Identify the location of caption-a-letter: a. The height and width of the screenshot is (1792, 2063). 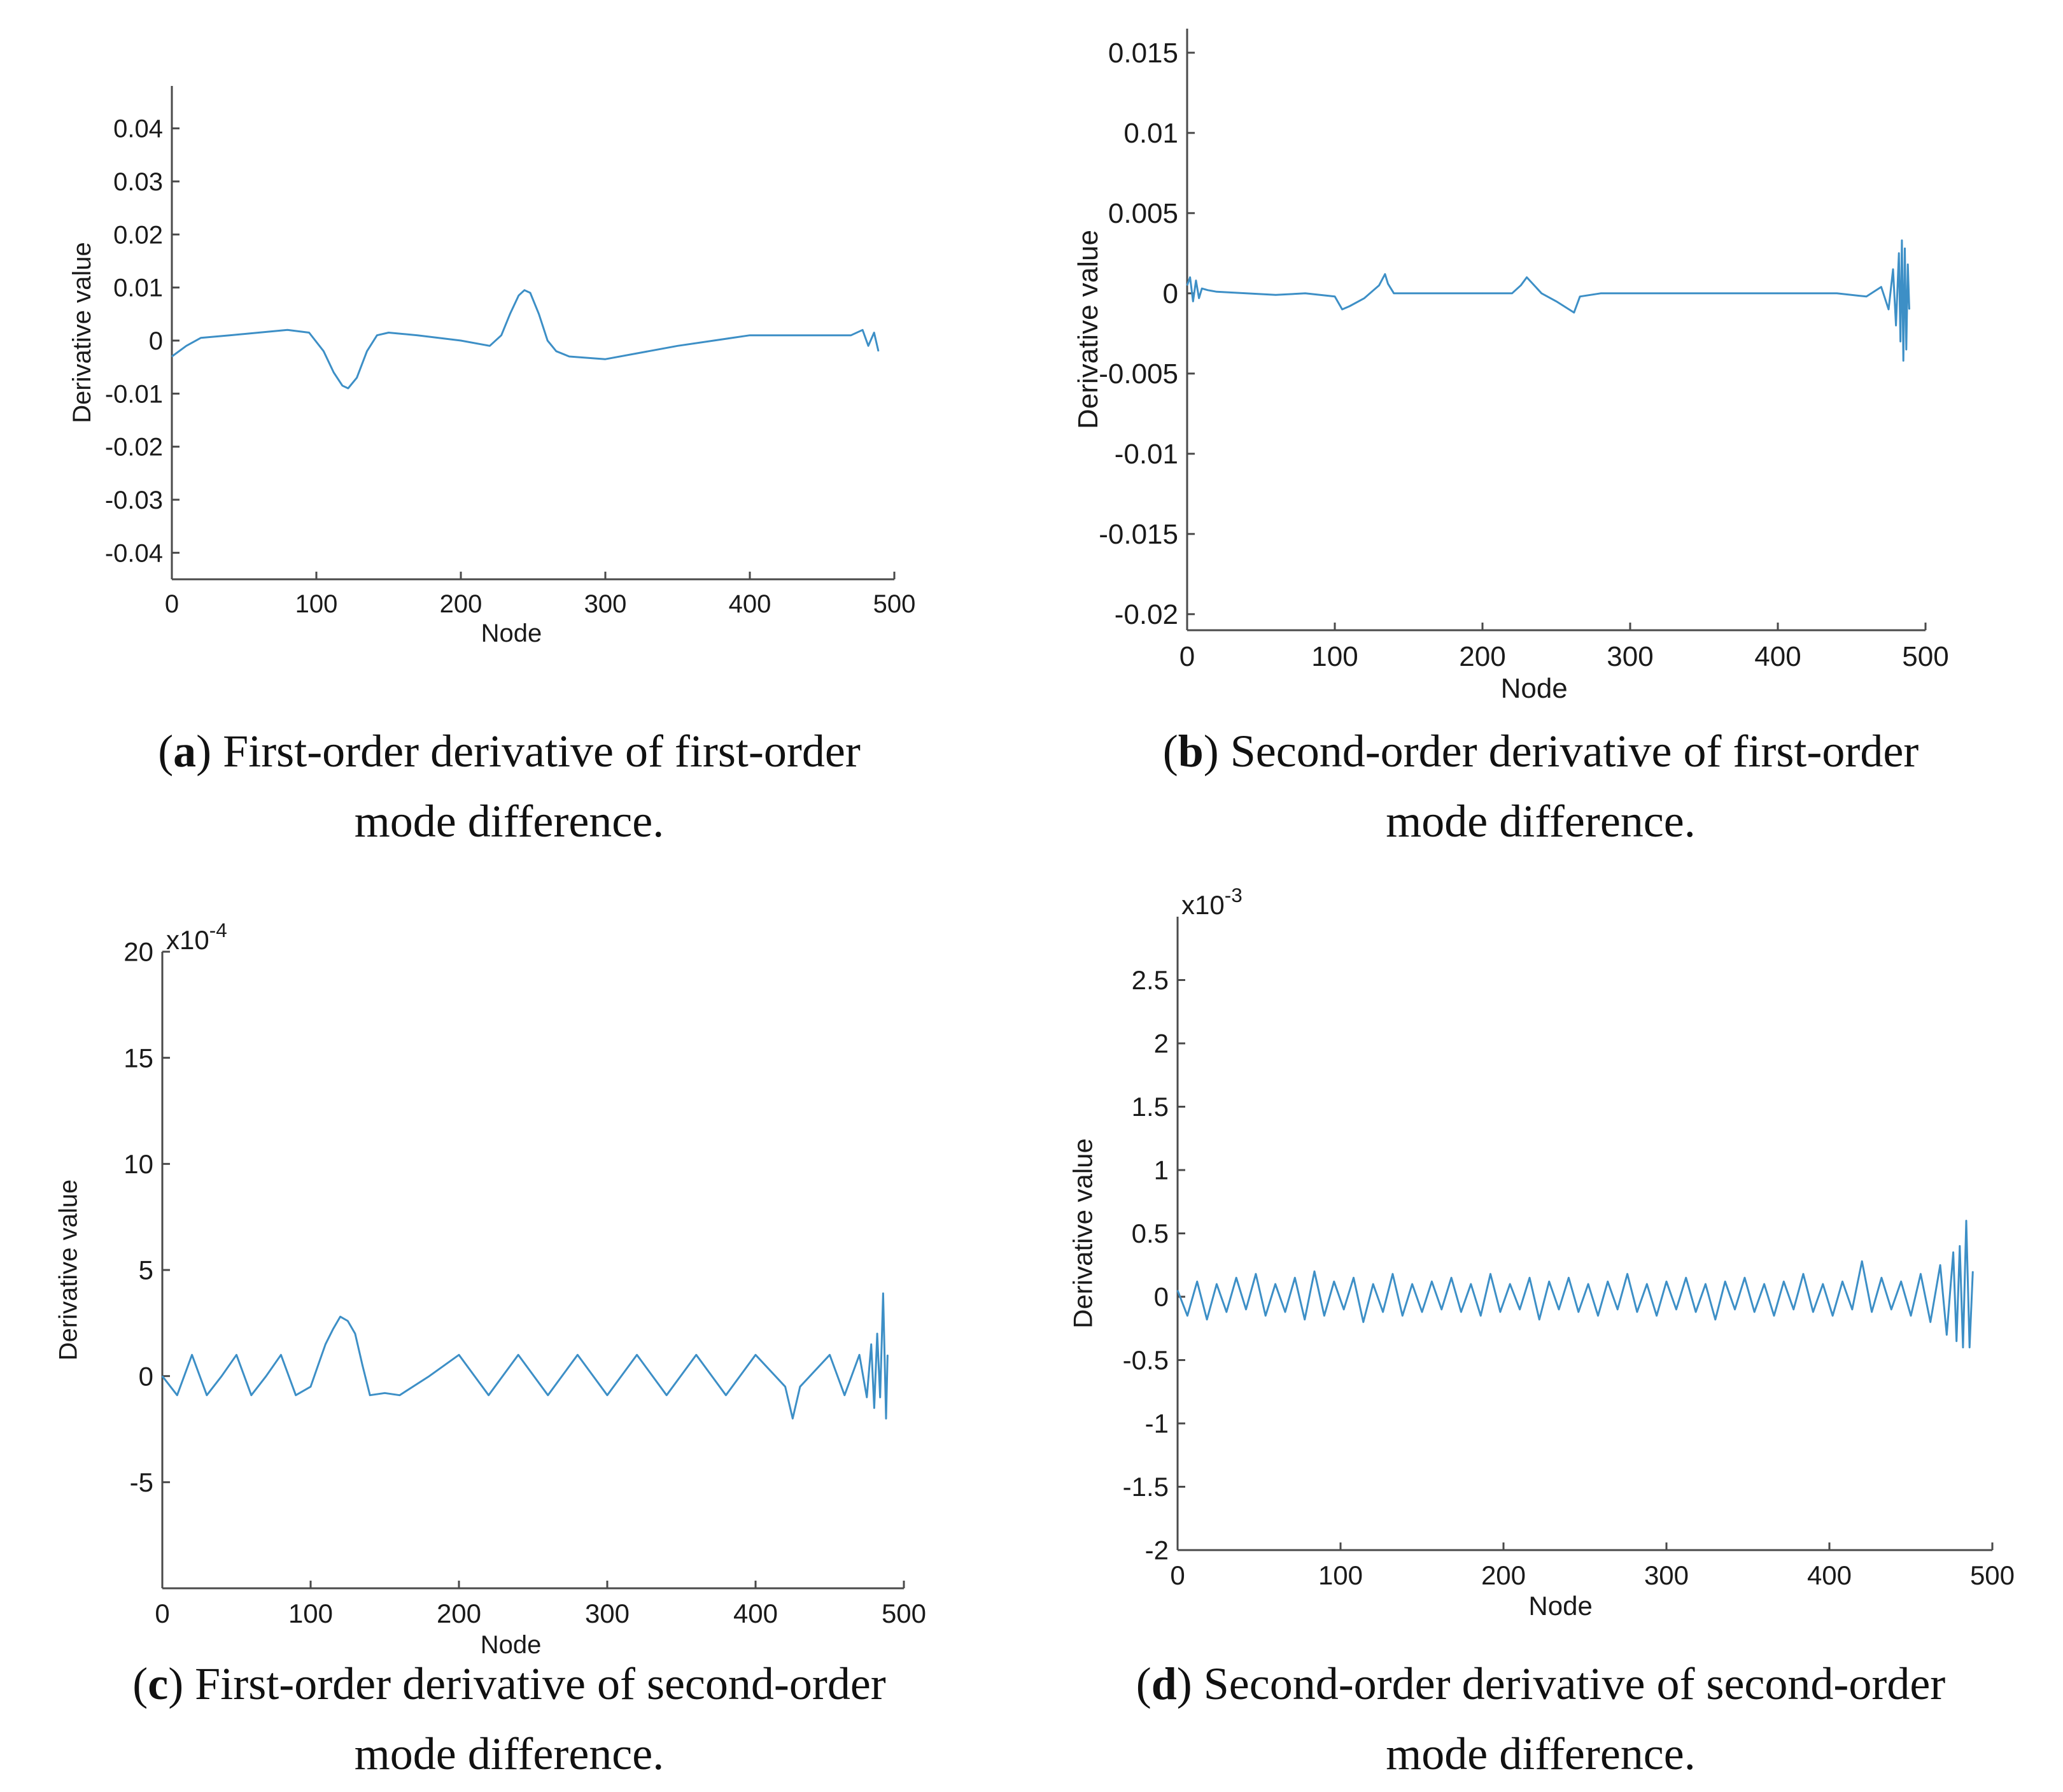
(185, 751).